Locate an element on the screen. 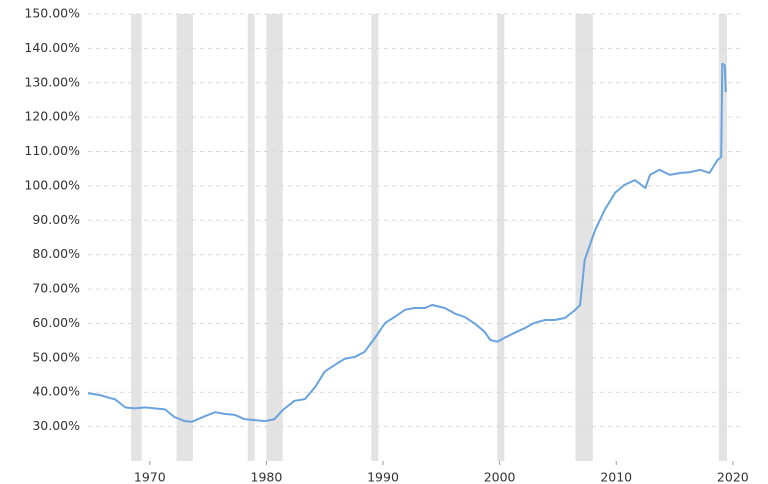  y-tick-label: 80.00% is located at coordinates (56, 253).